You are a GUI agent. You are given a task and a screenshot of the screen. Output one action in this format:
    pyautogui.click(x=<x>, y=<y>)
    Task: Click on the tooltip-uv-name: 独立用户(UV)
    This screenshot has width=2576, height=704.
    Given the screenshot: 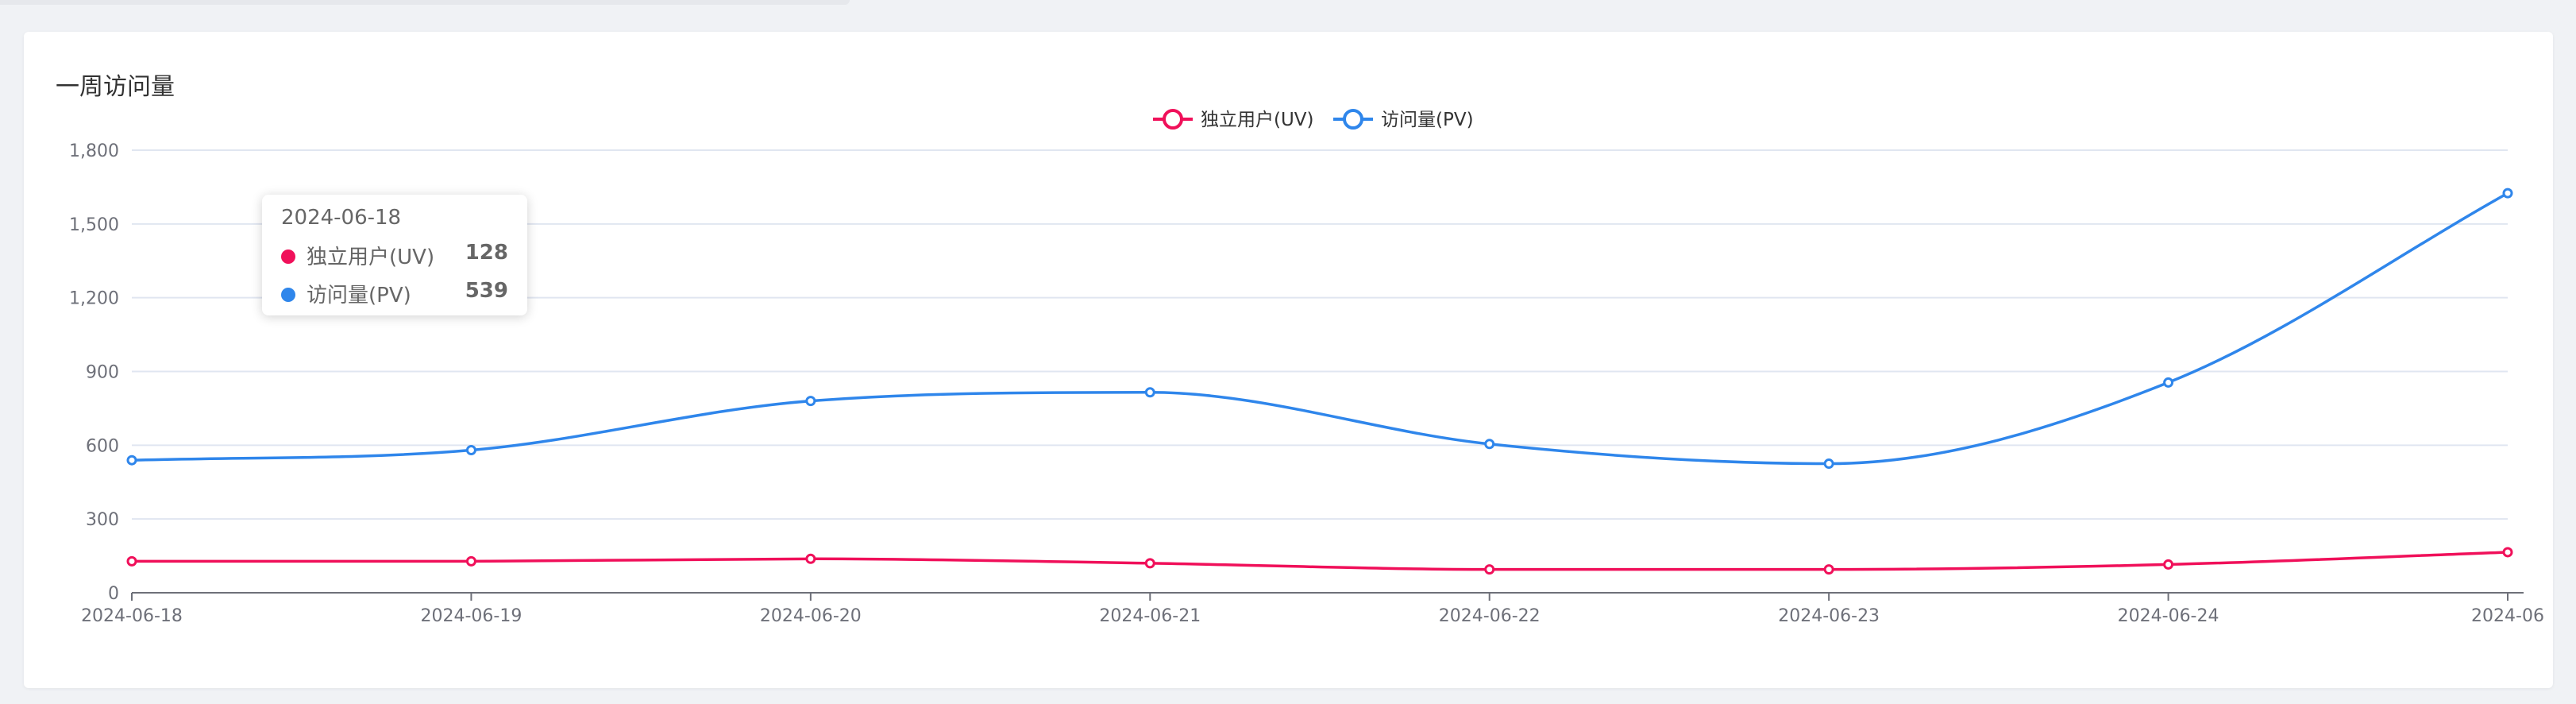 What is the action you would take?
    pyautogui.click(x=371, y=257)
    